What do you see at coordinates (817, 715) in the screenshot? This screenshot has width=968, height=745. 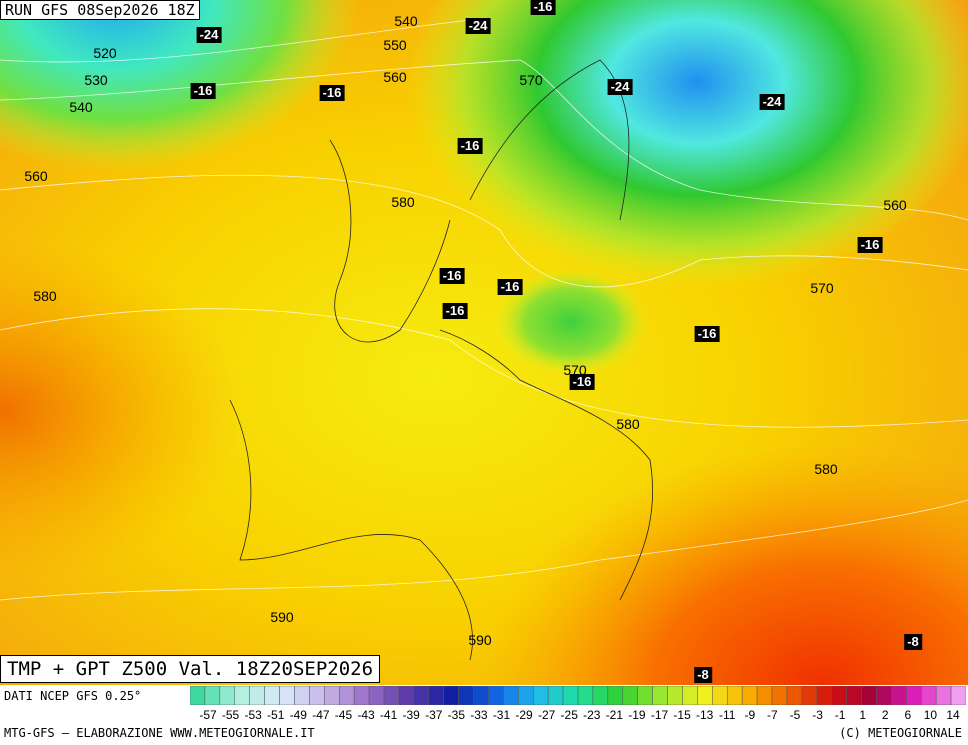 I see `colorbar-label: -3` at bounding box center [817, 715].